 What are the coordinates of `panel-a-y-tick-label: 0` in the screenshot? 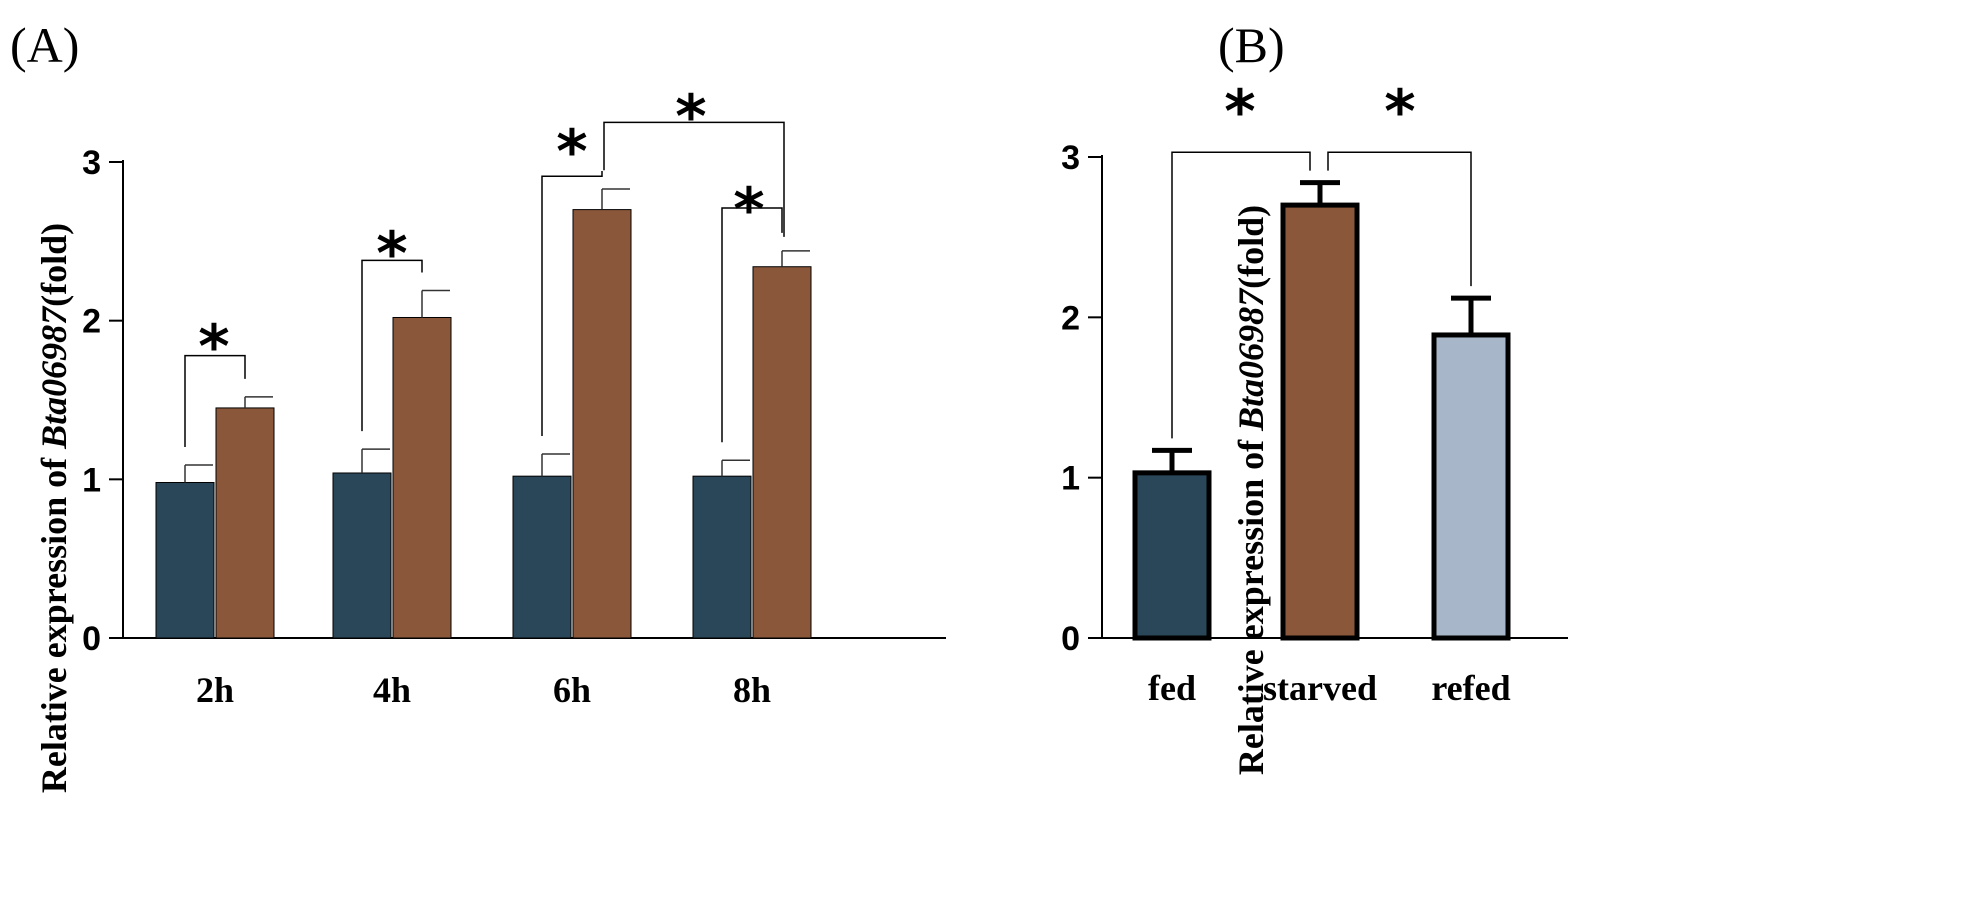 It's located at (91, 639).